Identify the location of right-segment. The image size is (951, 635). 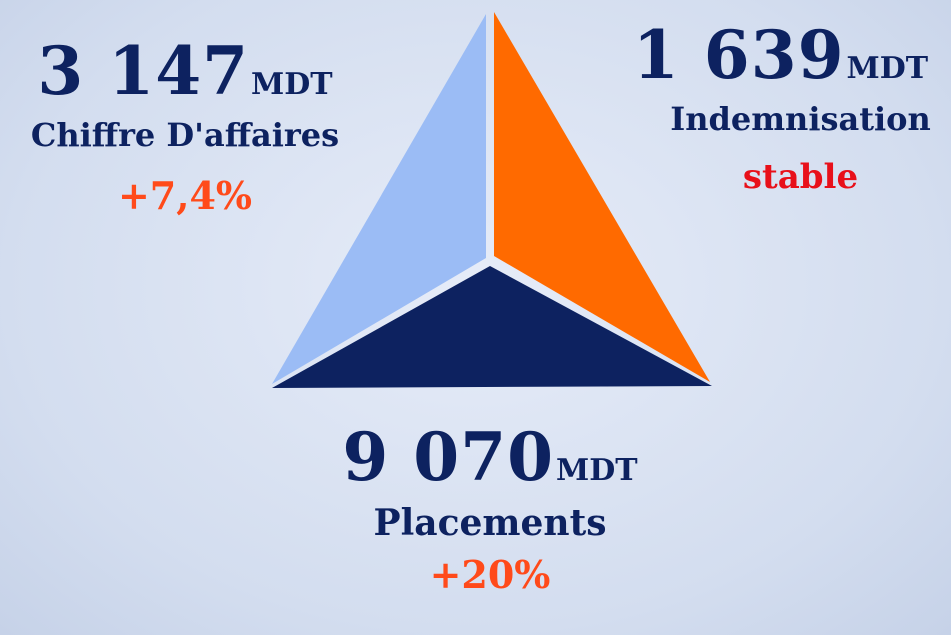
(602, 197).